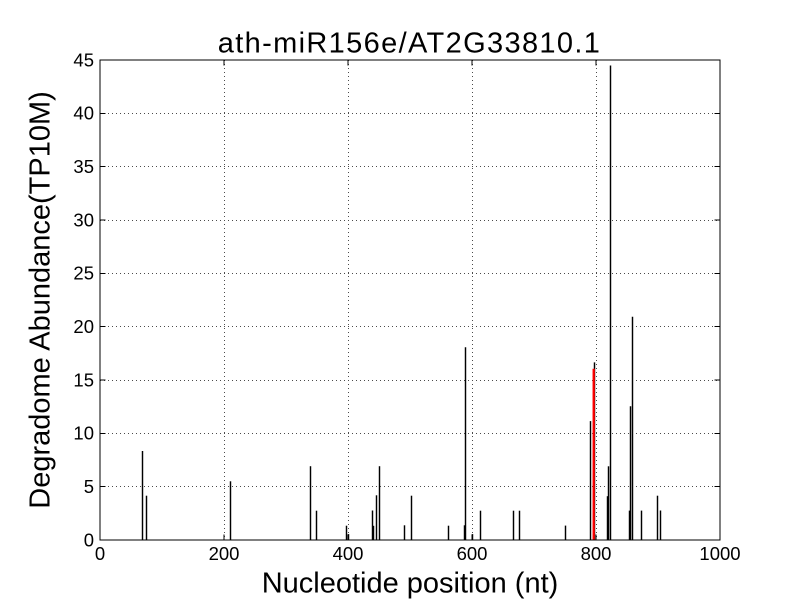 This screenshot has height=600, width=800. I want to click on svg-text: 35, so click(83, 166).